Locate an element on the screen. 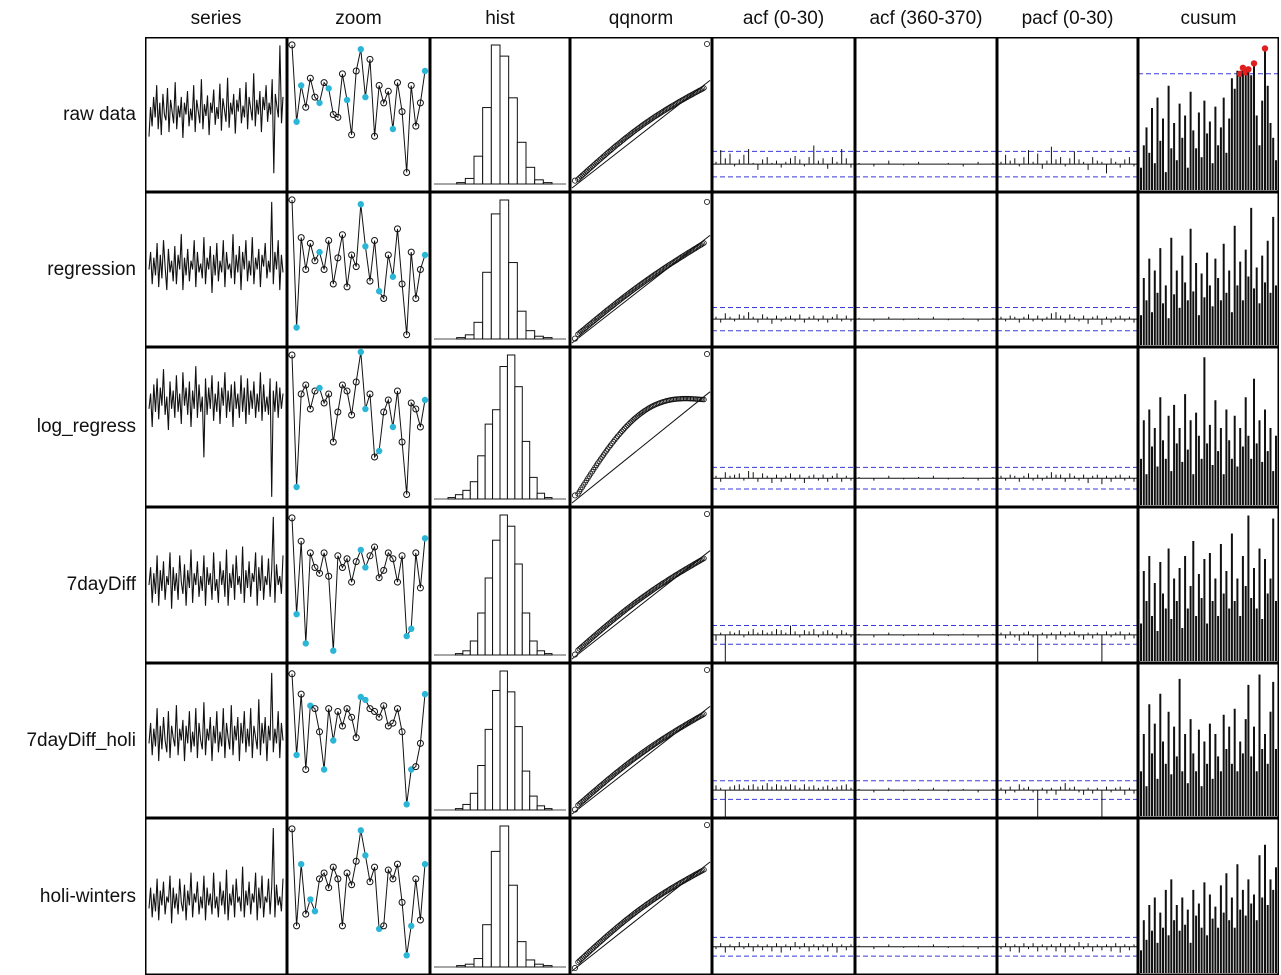 Image resolution: width=1281 pixels, height=975 pixels. column-header: series is located at coordinates (216, 18).